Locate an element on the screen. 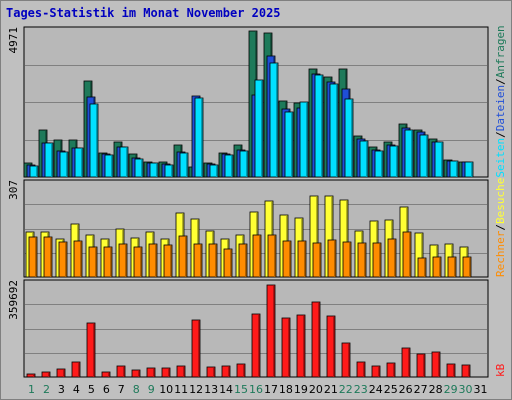 This screenshot has width=512, height=400. legend-kbytes: kB is located at coordinates (500, 370).